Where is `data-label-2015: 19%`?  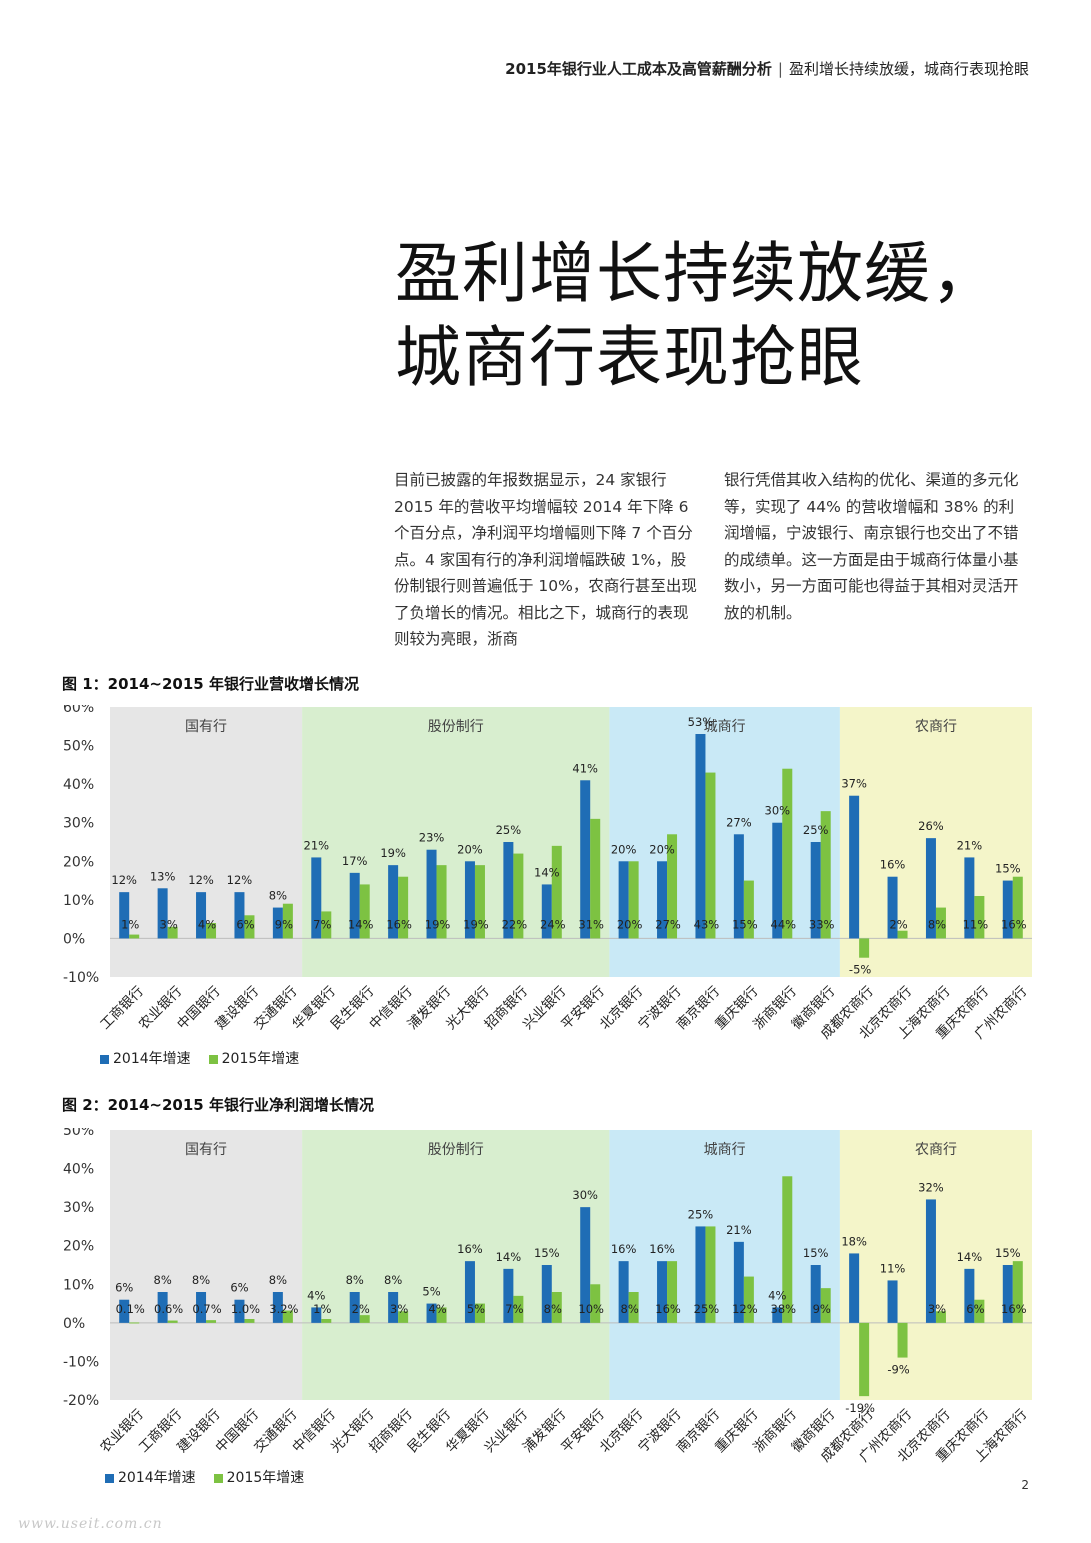 data-label-2015: 19% is located at coordinates (438, 924).